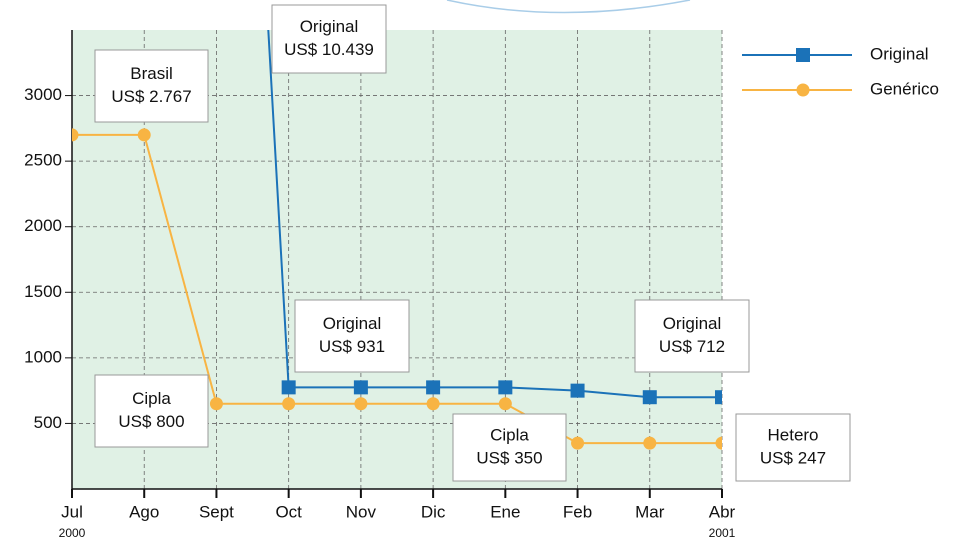 This screenshot has height=542, width=957. What do you see at coordinates (216, 511) in the screenshot?
I see `x-tick-label: Sept` at bounding box center [216, 511].